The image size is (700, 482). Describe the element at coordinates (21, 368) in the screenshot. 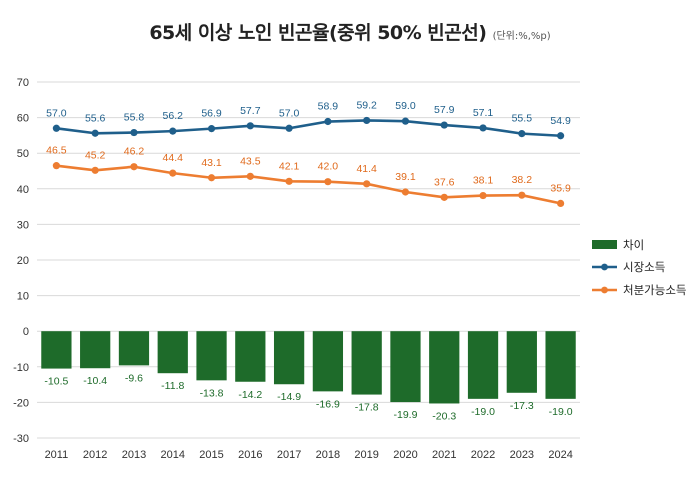

I see `y-tick-label: -10` at that location.